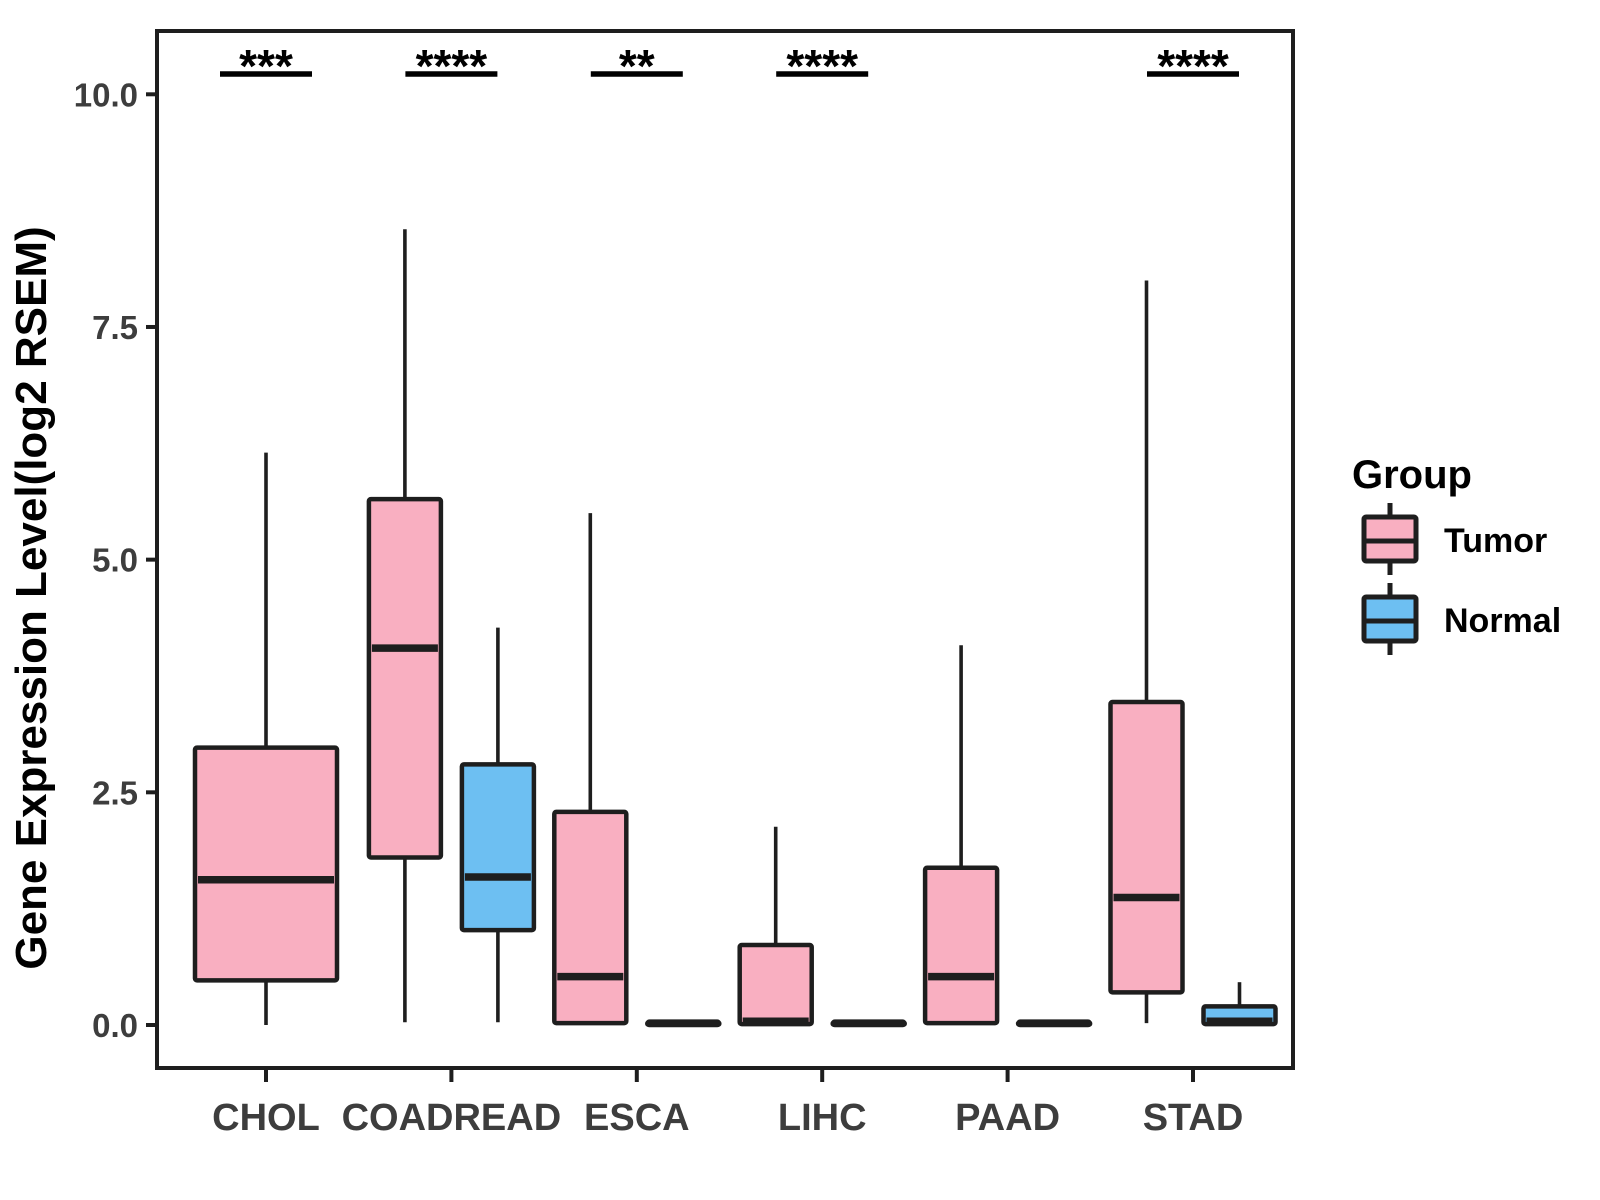 The height and width of the screenshot is (1200, 1600). Describe the element at coordinates (1412, 475) in the screenshot. I see `legend-title: Group` at that location.